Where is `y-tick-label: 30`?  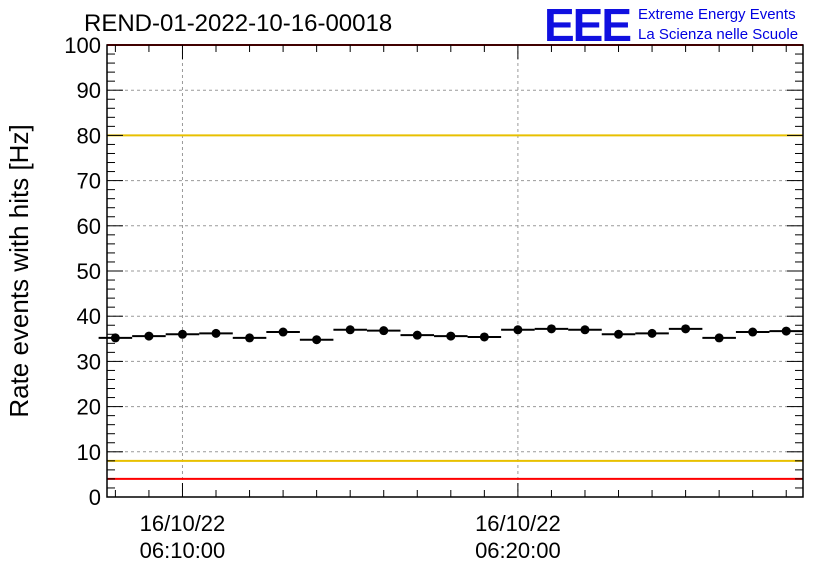 y-tick-label: 30 is located at coordinates (89, 361).